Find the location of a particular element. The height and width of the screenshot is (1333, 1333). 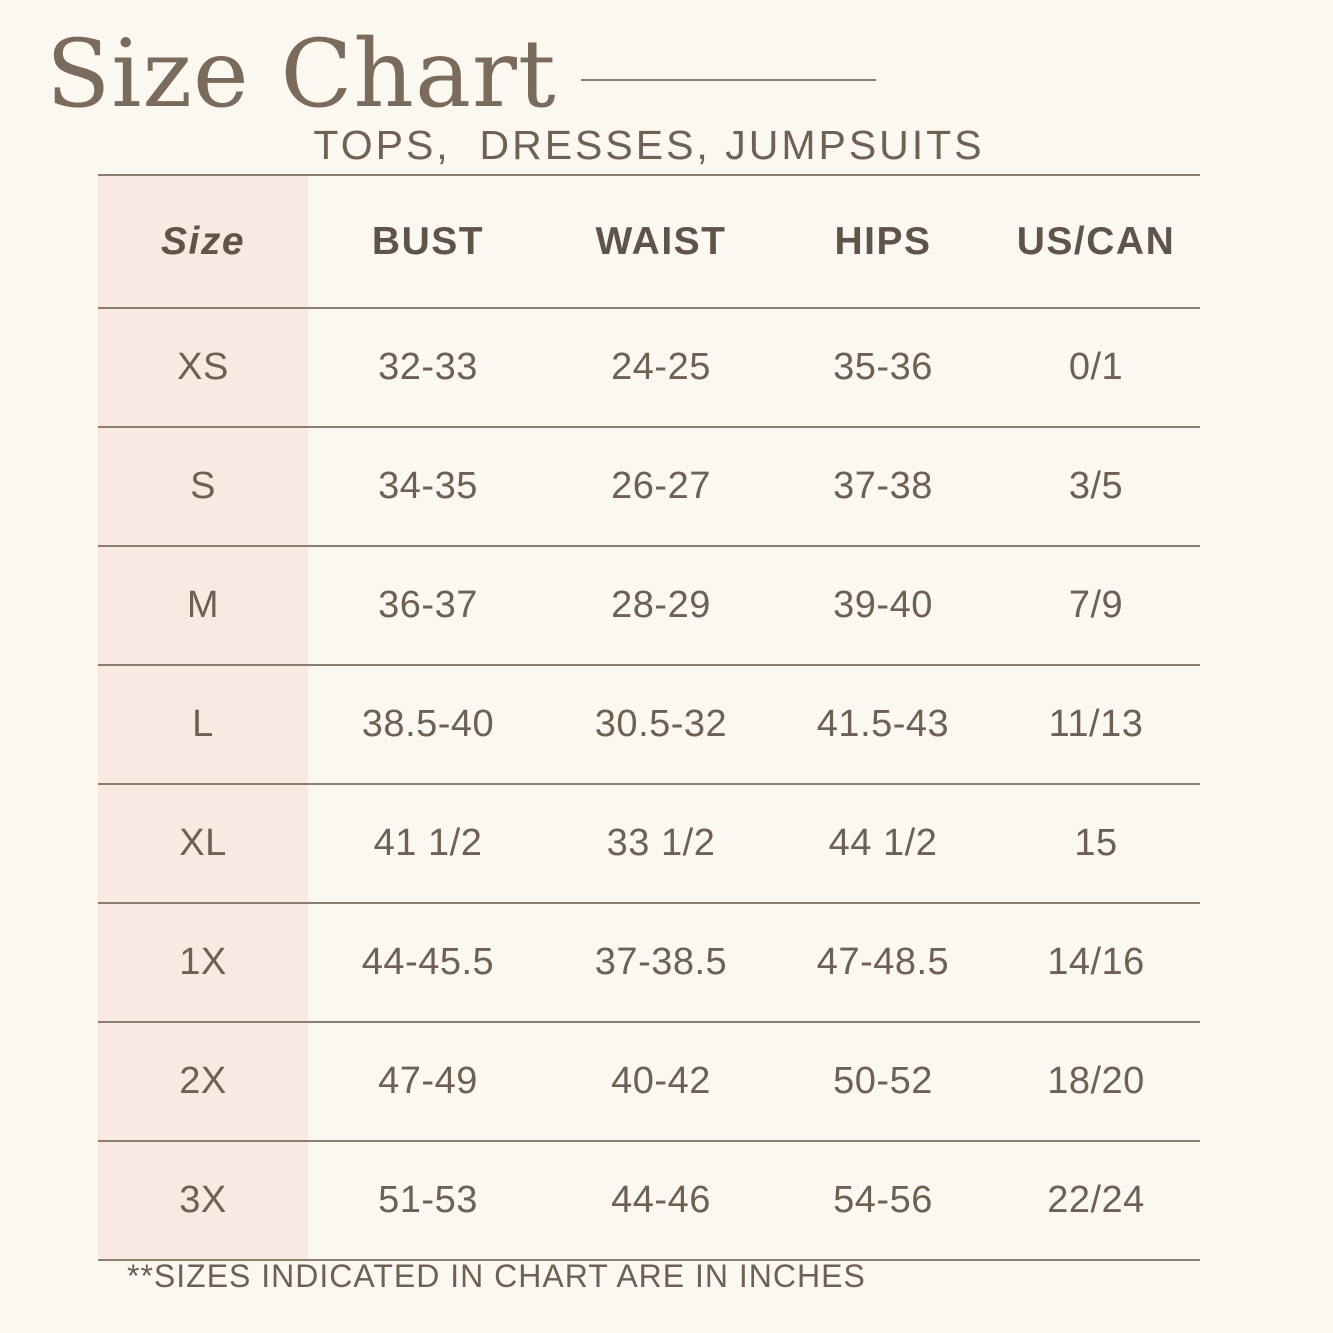

cell-waist: 24-25 is located at coordinates (661, 367).